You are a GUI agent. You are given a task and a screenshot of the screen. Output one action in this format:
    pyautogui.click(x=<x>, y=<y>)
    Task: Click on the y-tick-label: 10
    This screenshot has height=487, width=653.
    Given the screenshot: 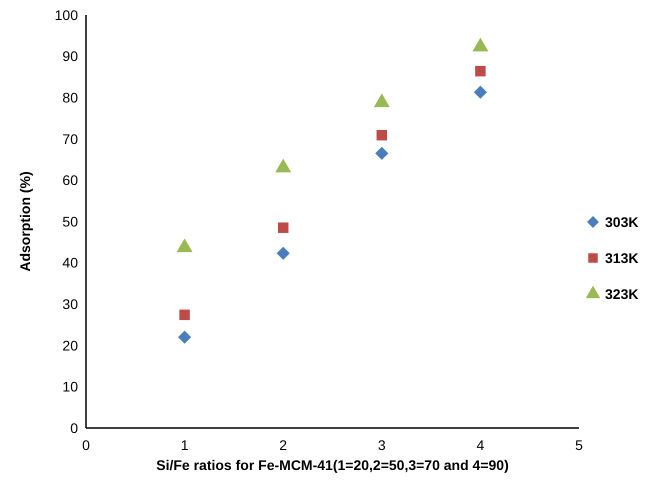 What is the action you would take?
    pyautogui.click(x=70, y=386)
    